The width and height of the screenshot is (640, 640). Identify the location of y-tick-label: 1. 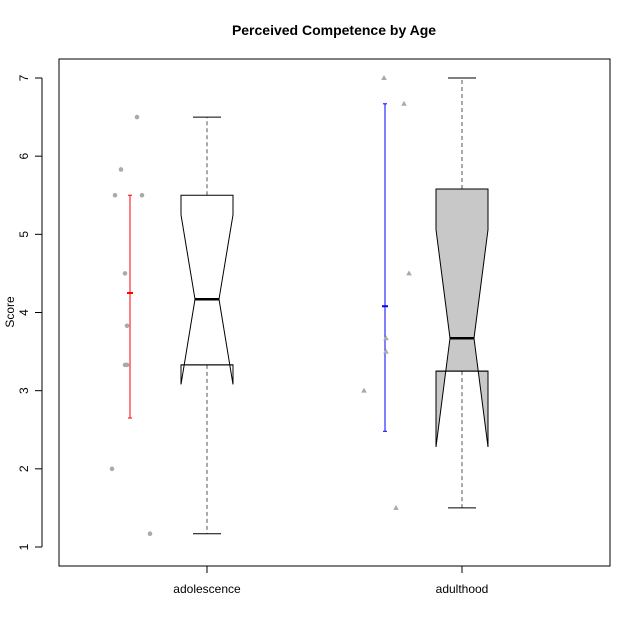
(24, 546).